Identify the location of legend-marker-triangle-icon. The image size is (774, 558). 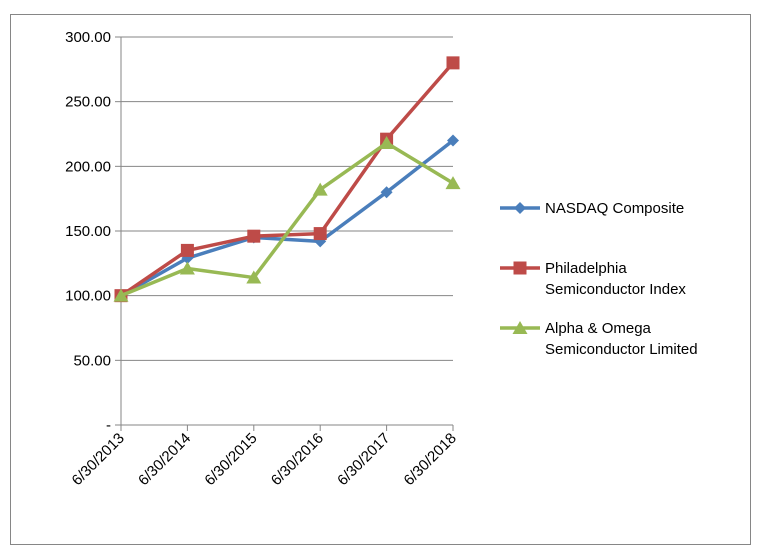
(520, 327).